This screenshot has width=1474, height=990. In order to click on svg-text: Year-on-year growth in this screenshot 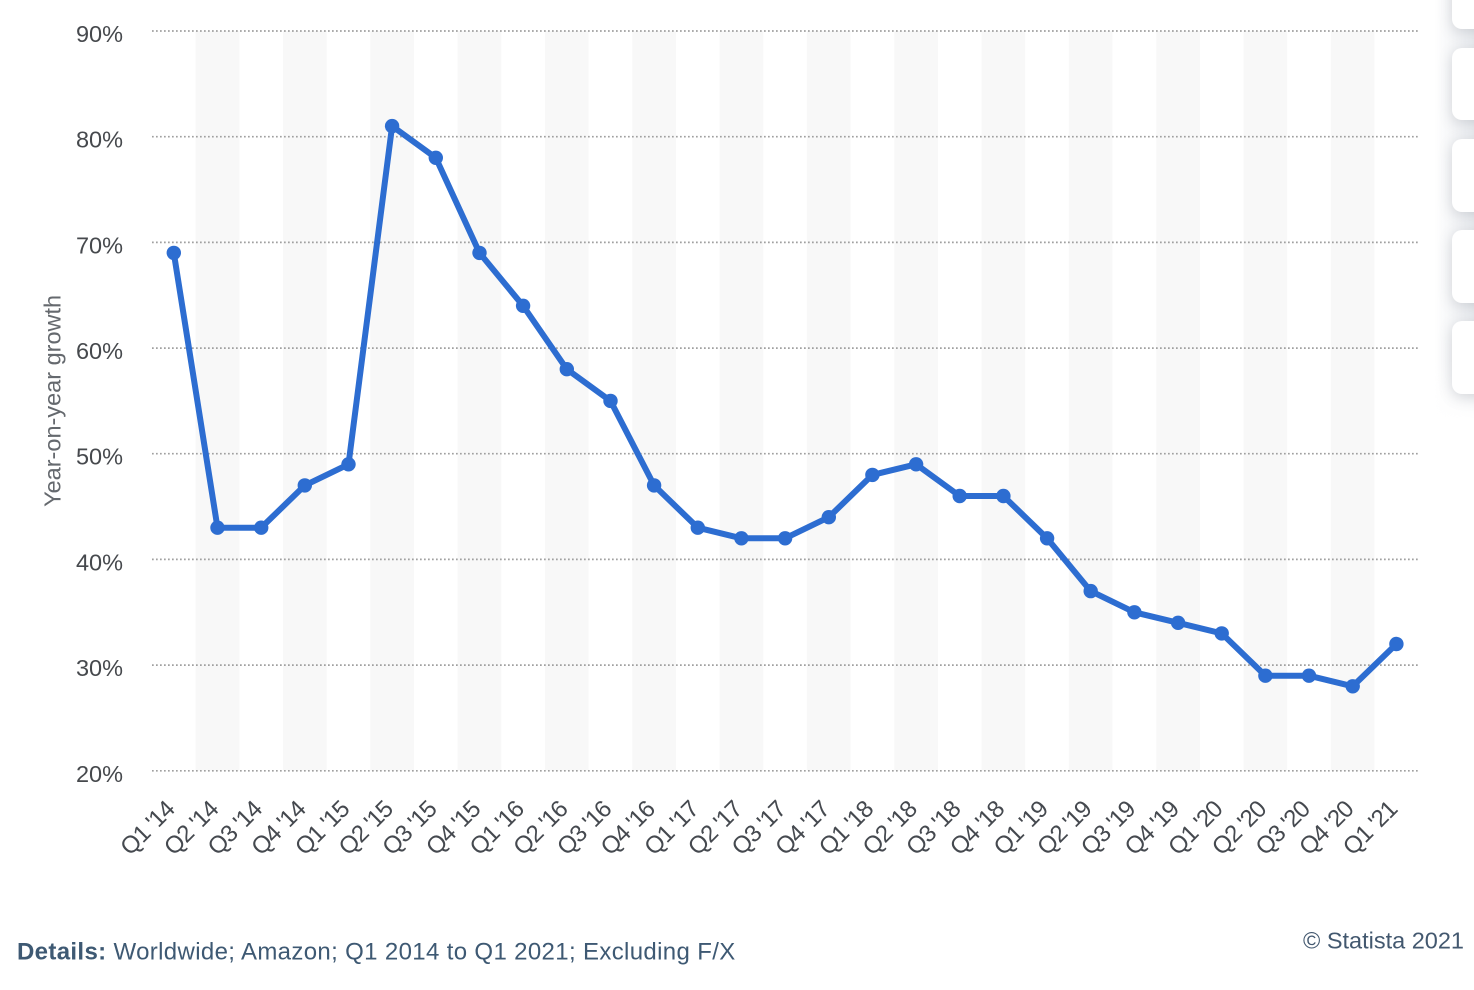, I will do `click(53, 401)`.